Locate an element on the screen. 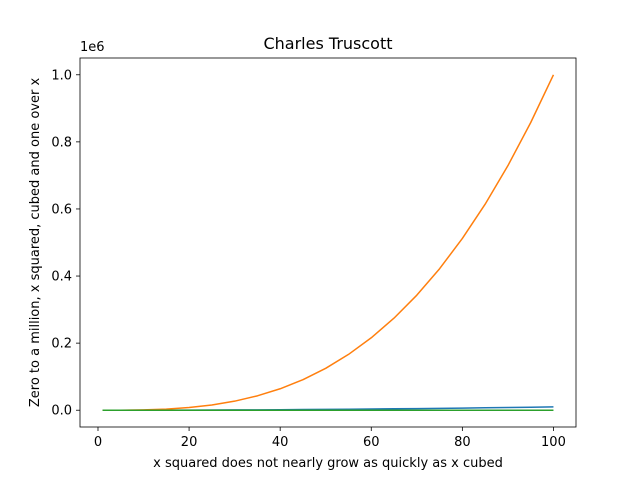  x-tick-label: 20 is located at coordinates (189, 442).